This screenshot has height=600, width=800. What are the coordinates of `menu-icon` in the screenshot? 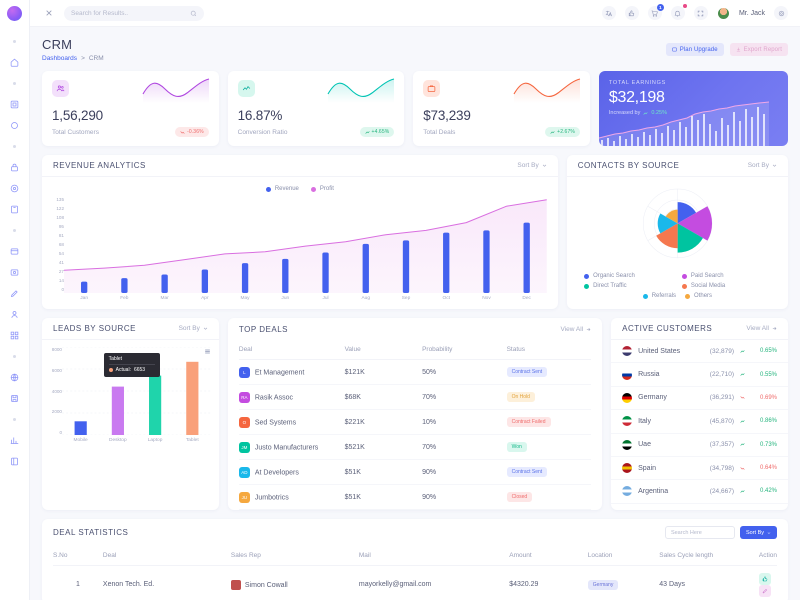 It's located at (207, 352).